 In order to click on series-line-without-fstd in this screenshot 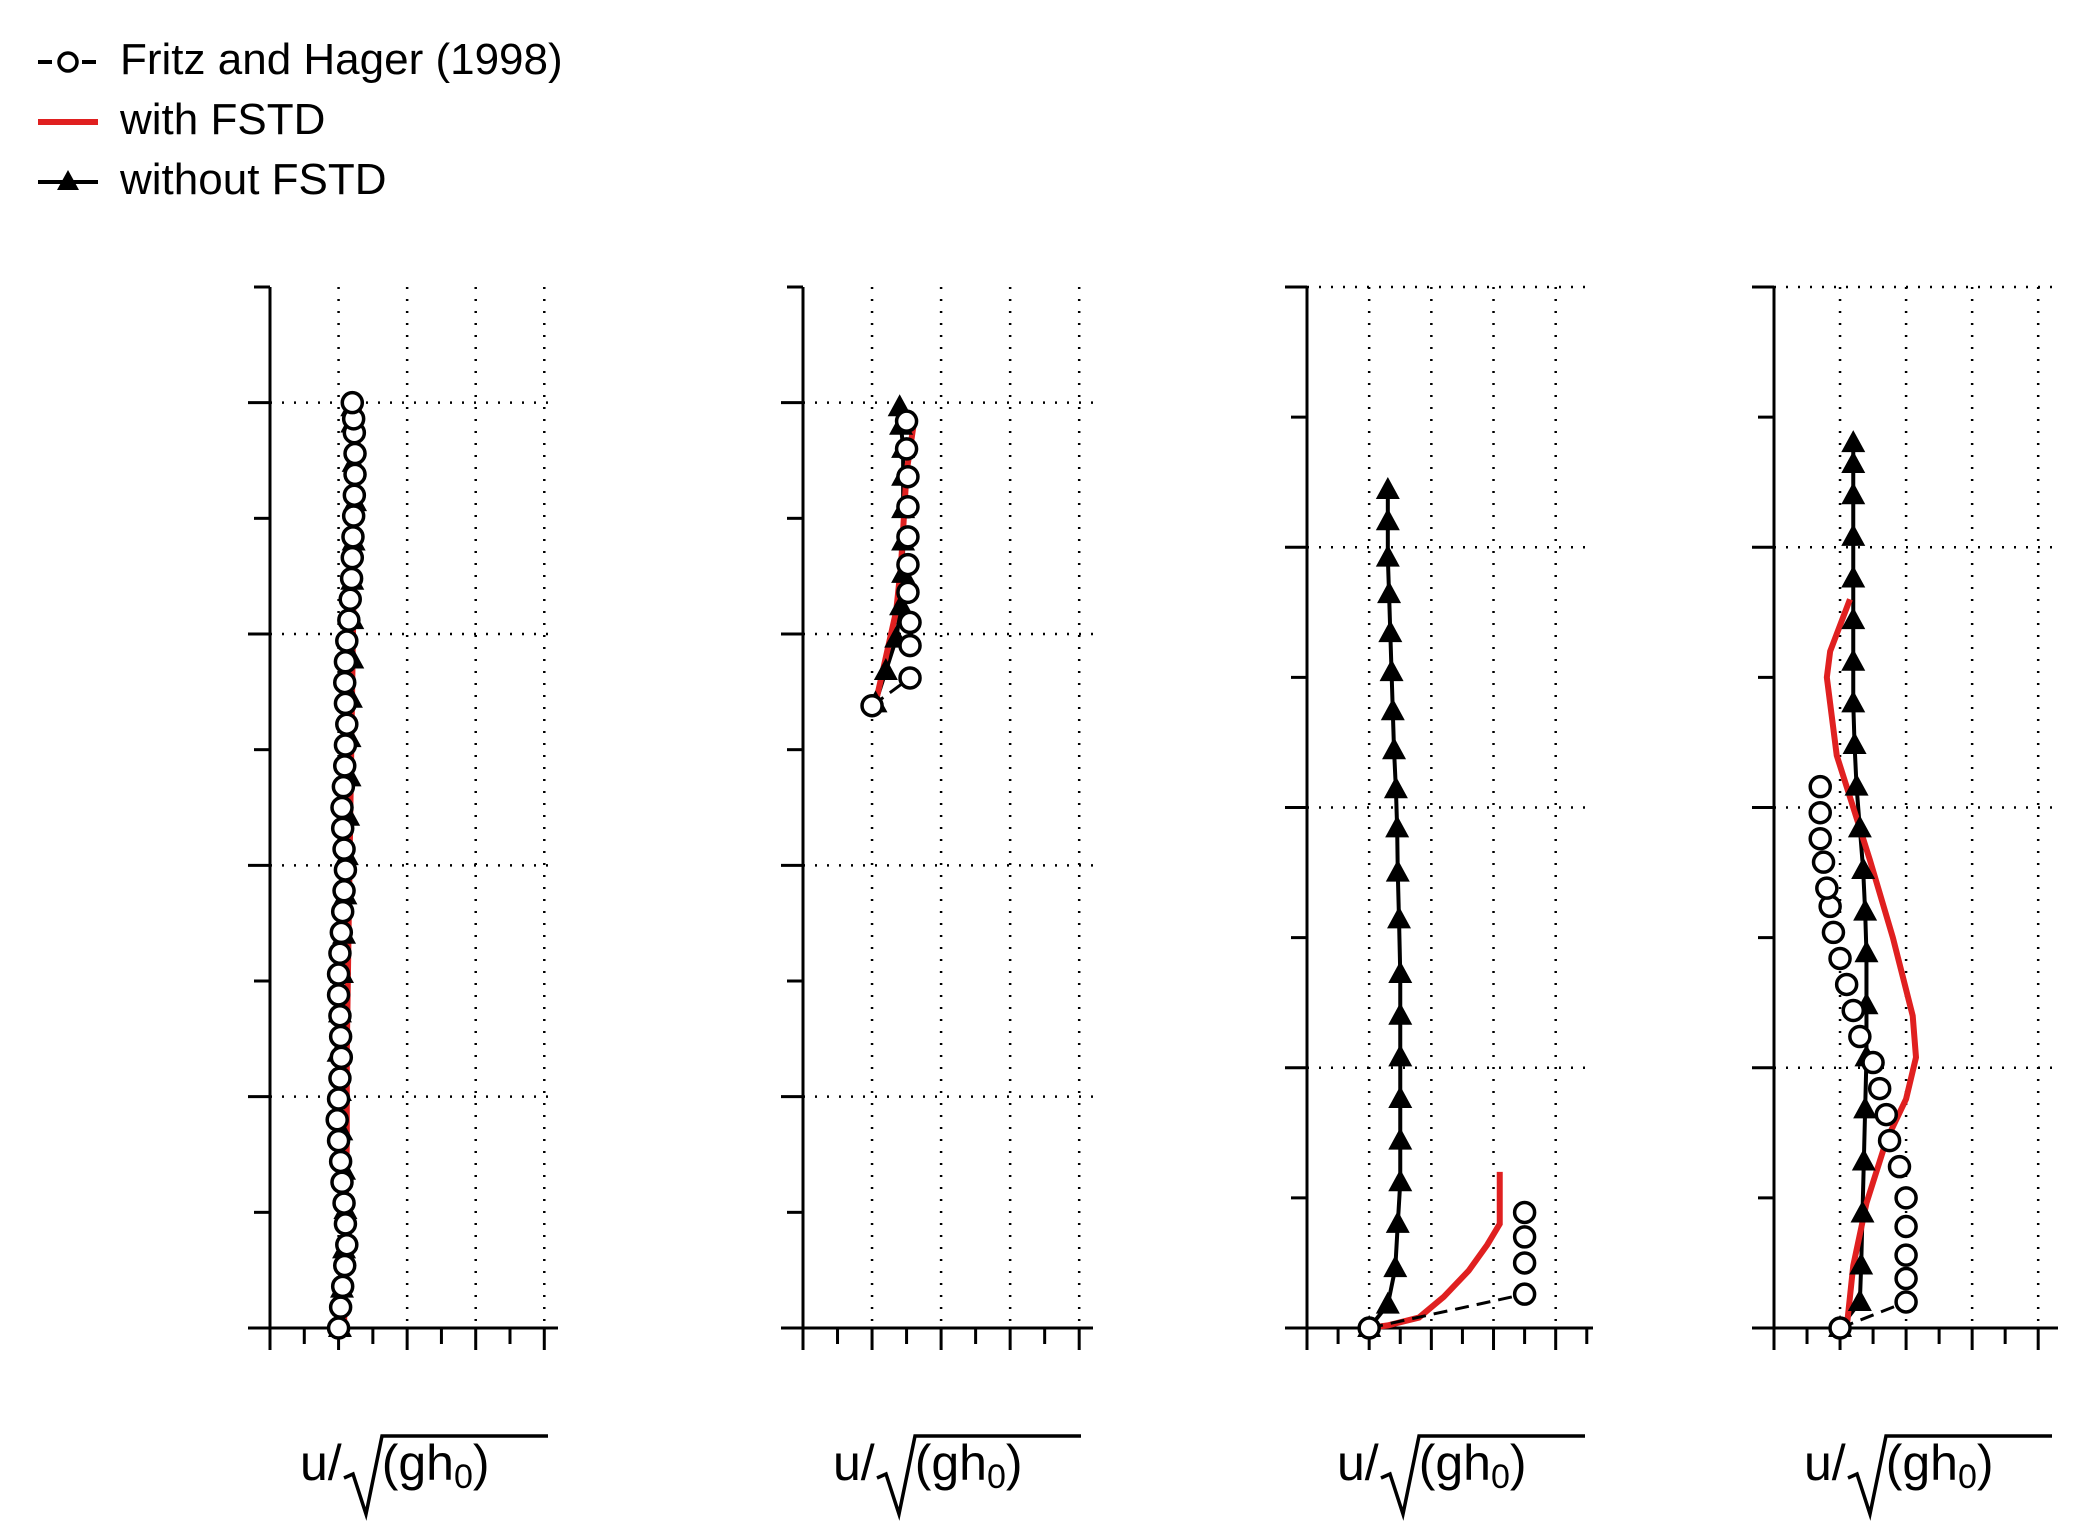, I will do `click(1853, 886)`.